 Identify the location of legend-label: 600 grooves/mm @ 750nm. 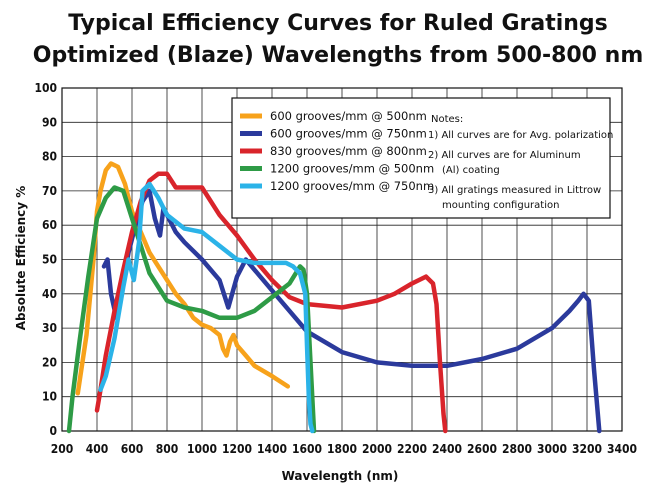
(348, 134).